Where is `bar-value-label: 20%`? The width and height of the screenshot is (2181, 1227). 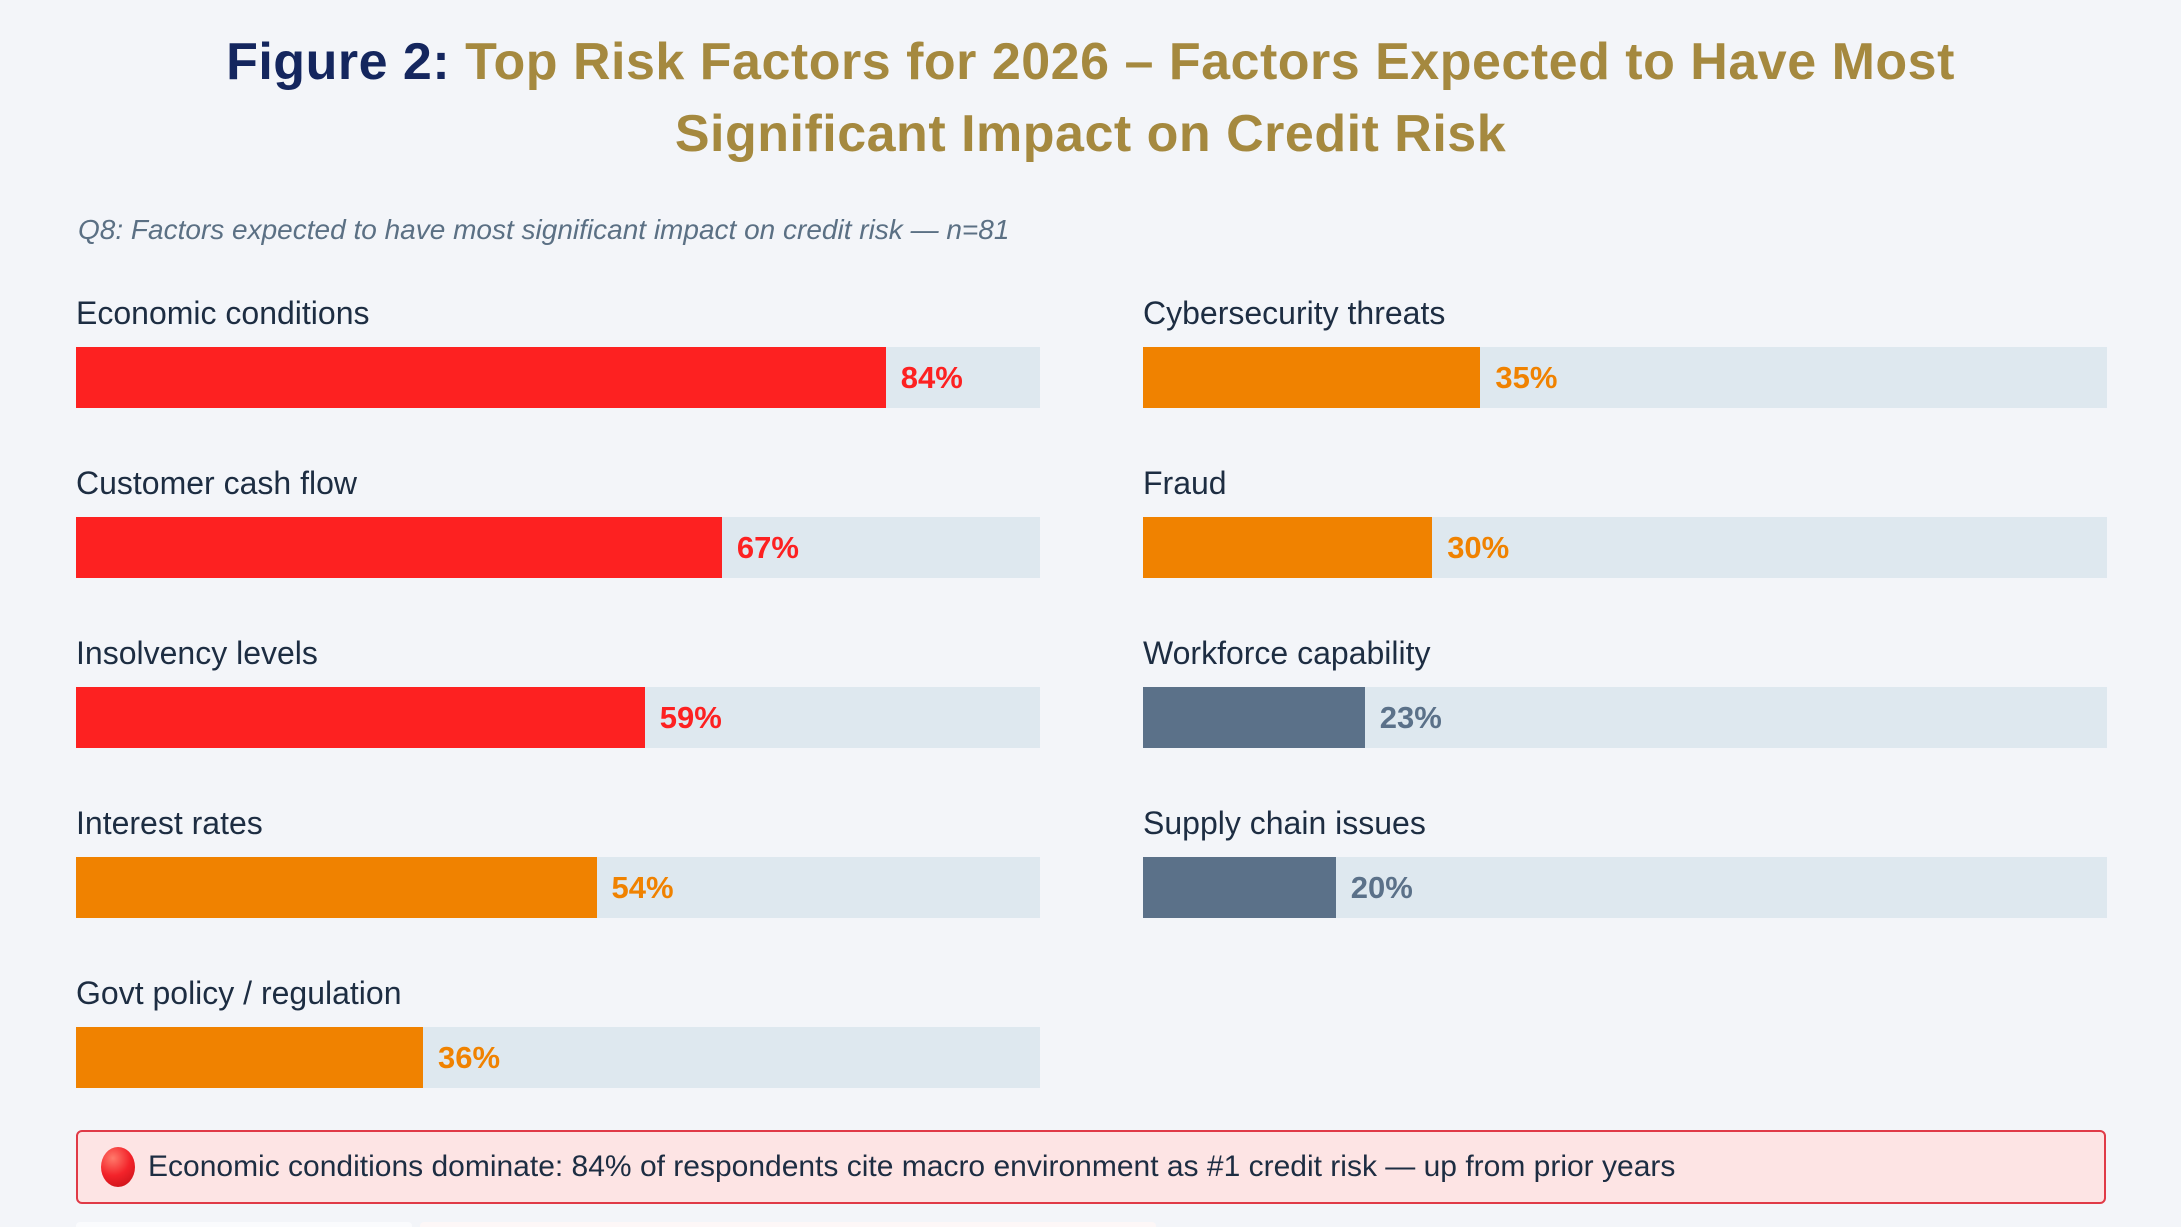 bar-value-label: 20% is located at coordinates (1381, 887).